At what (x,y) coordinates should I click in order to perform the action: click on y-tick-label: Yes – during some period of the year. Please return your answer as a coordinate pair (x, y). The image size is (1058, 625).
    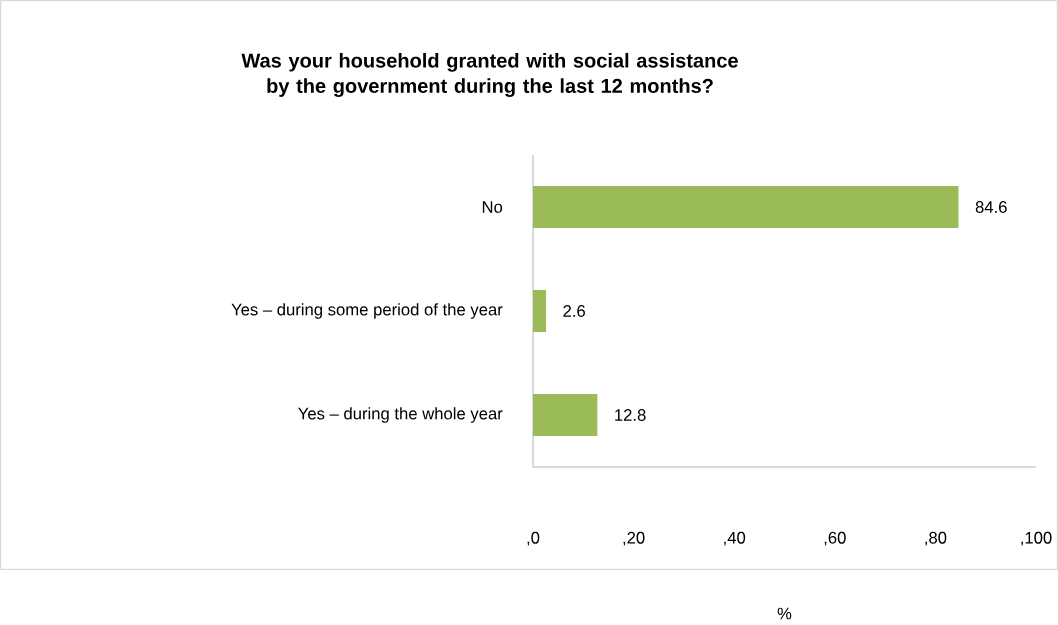
    Looking at the image, I should click on (367, 311).